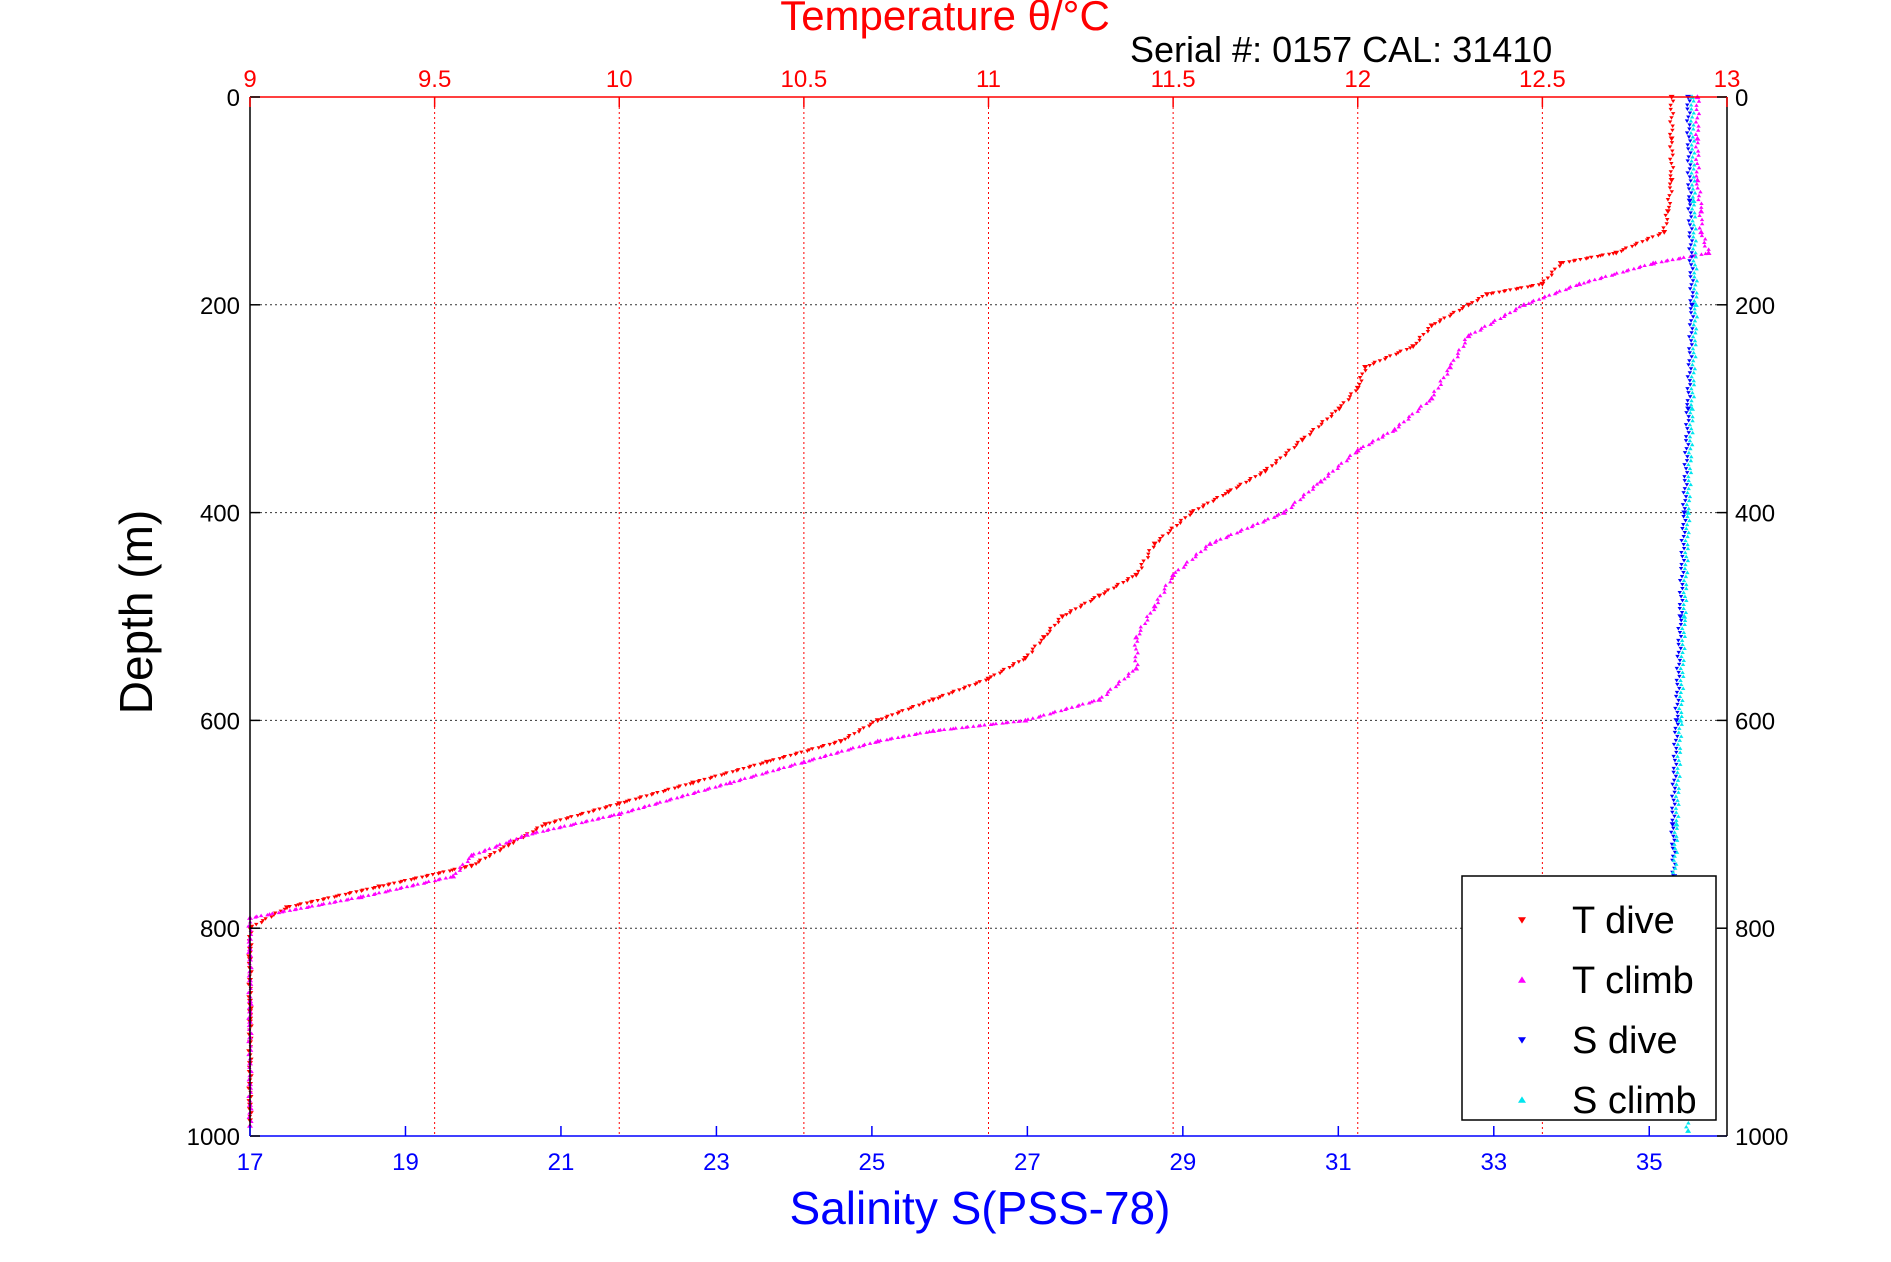 The height and width of the screenshot is (1262, 1891). I want to click on chart-subtitle: Serial #: 0157 CAL: 31410, so click(1341, 49).